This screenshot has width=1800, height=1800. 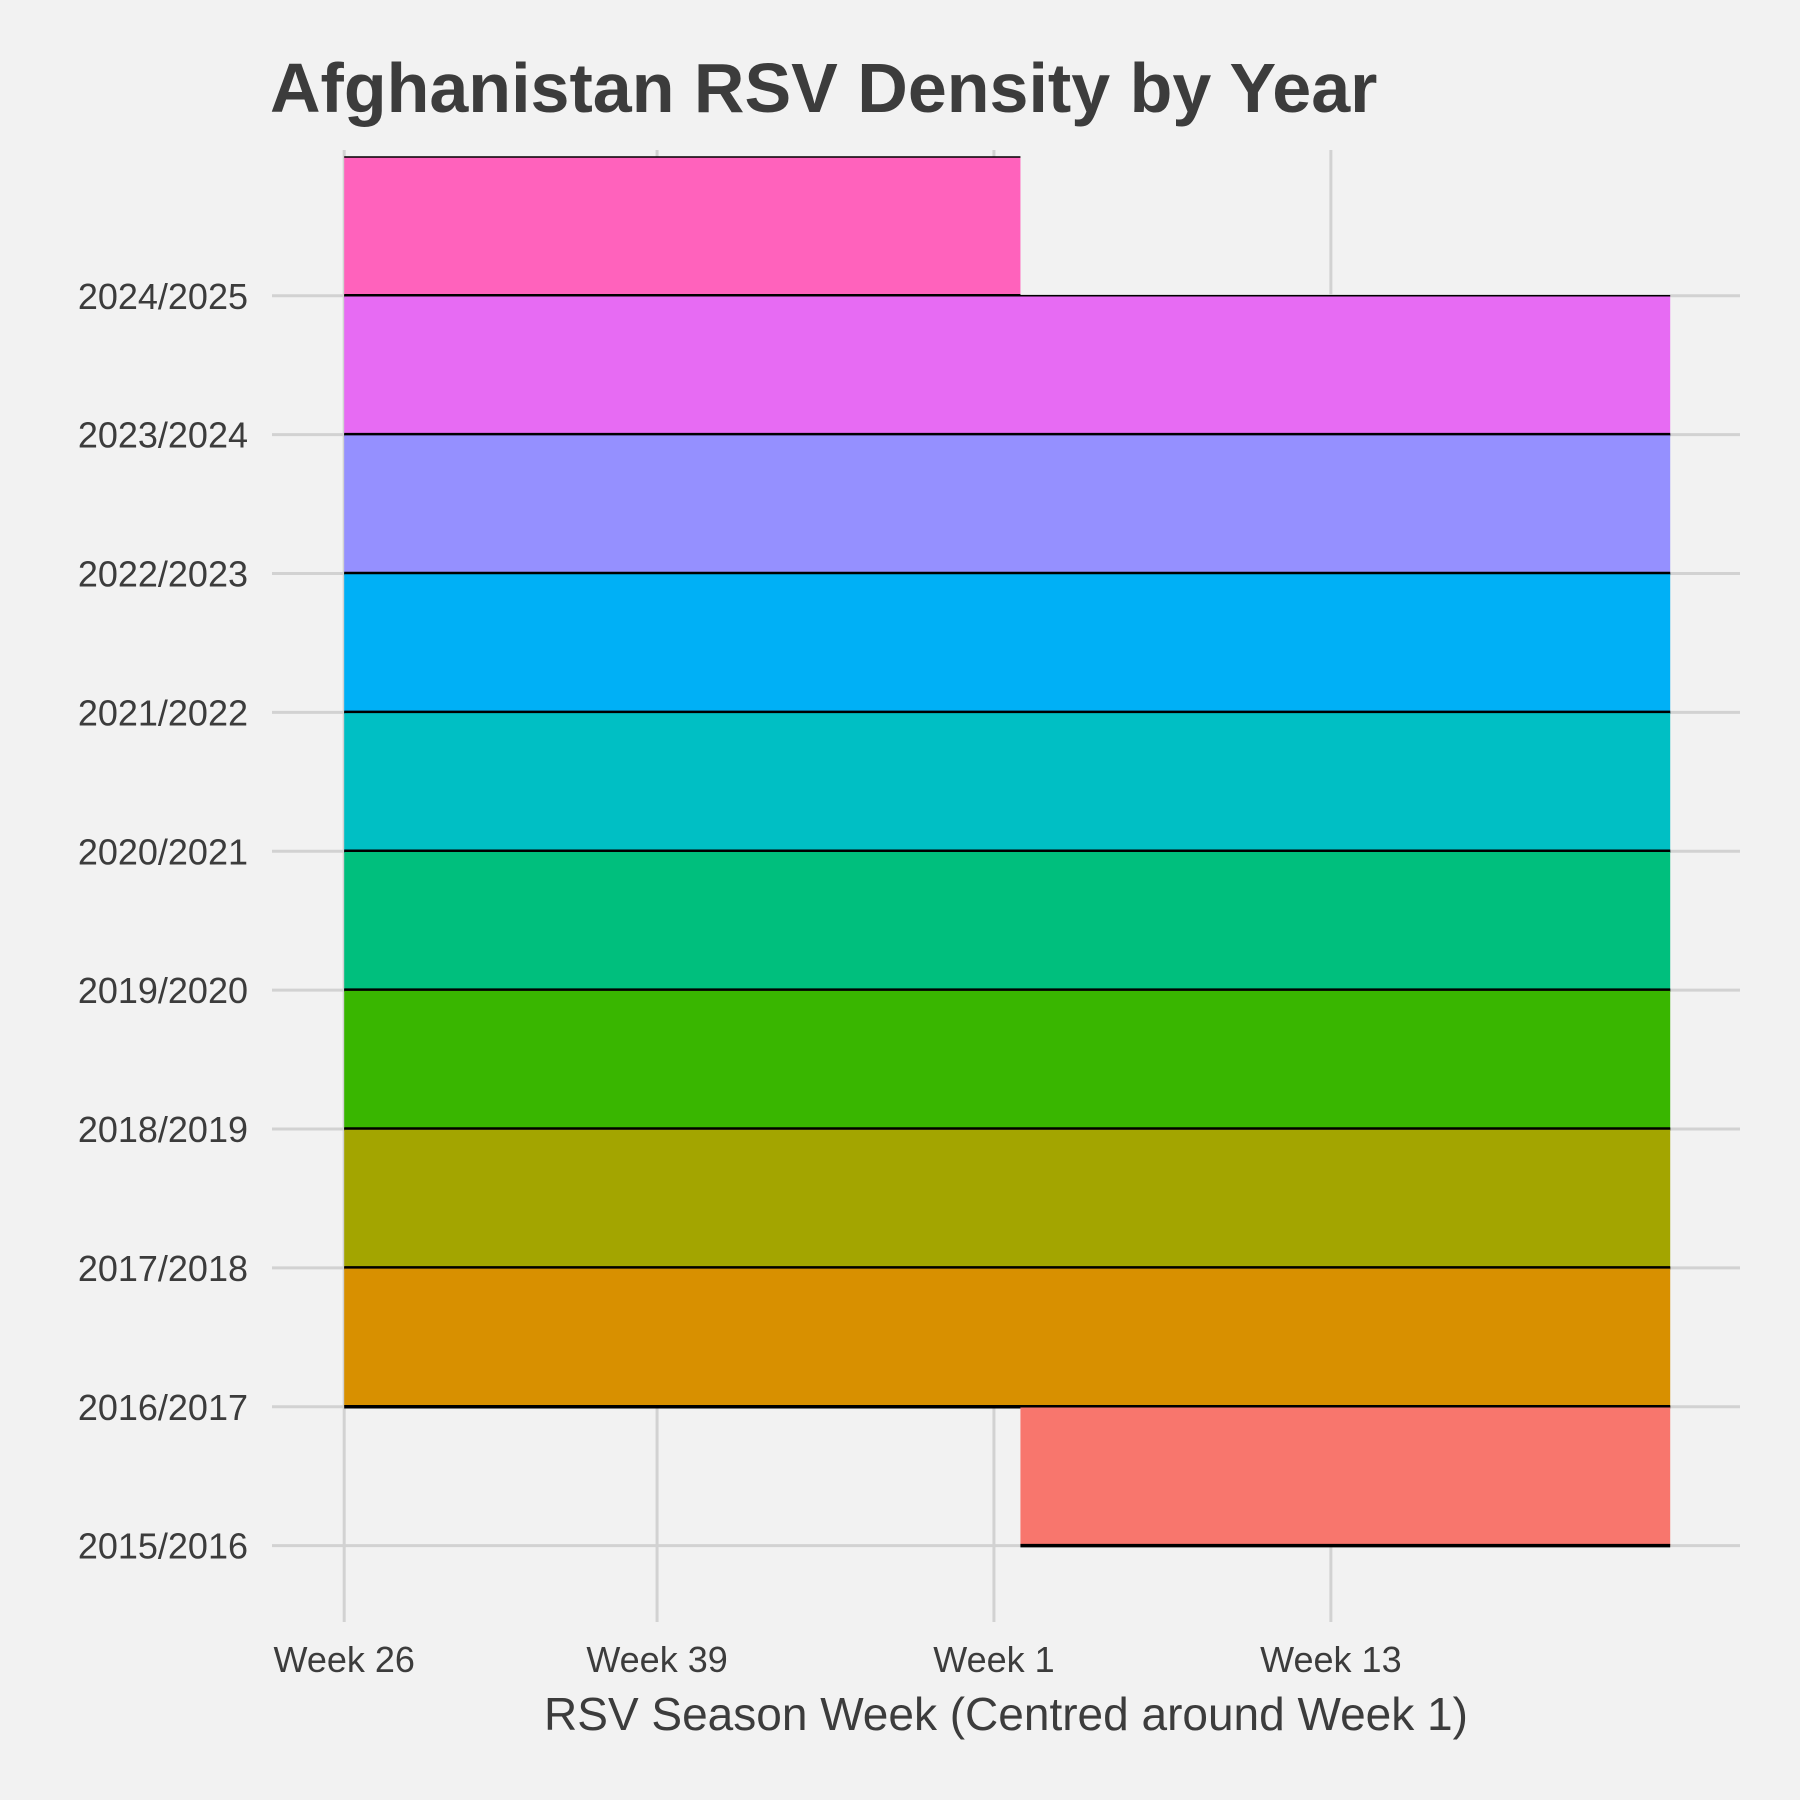 I want to click on ridge-2022-2023, so click(x=1007, y=504).